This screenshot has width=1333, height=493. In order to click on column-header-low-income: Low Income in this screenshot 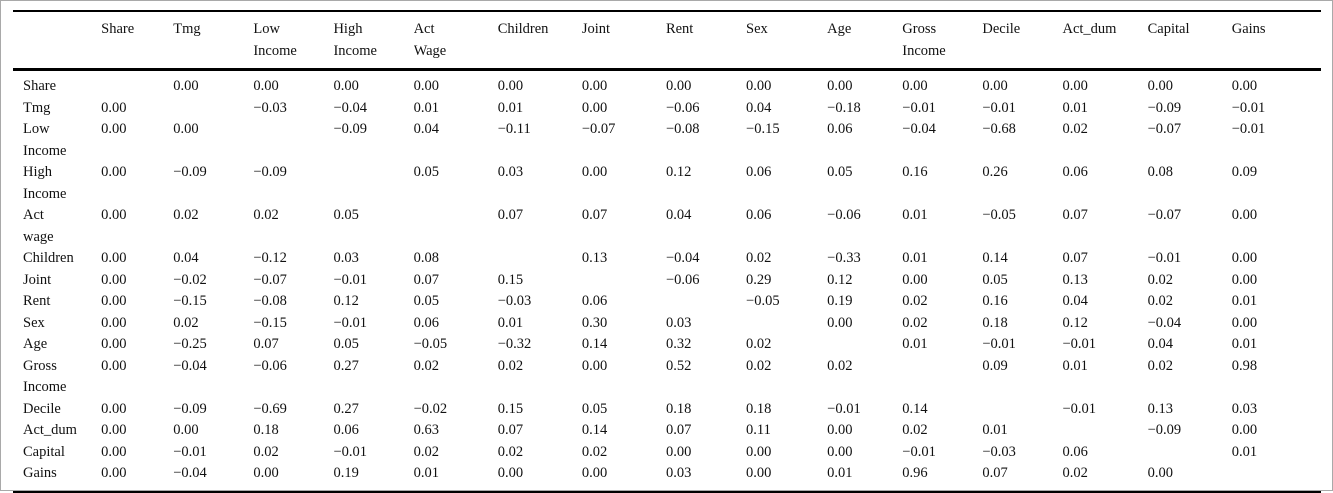, I will do `click(293, 40)`.